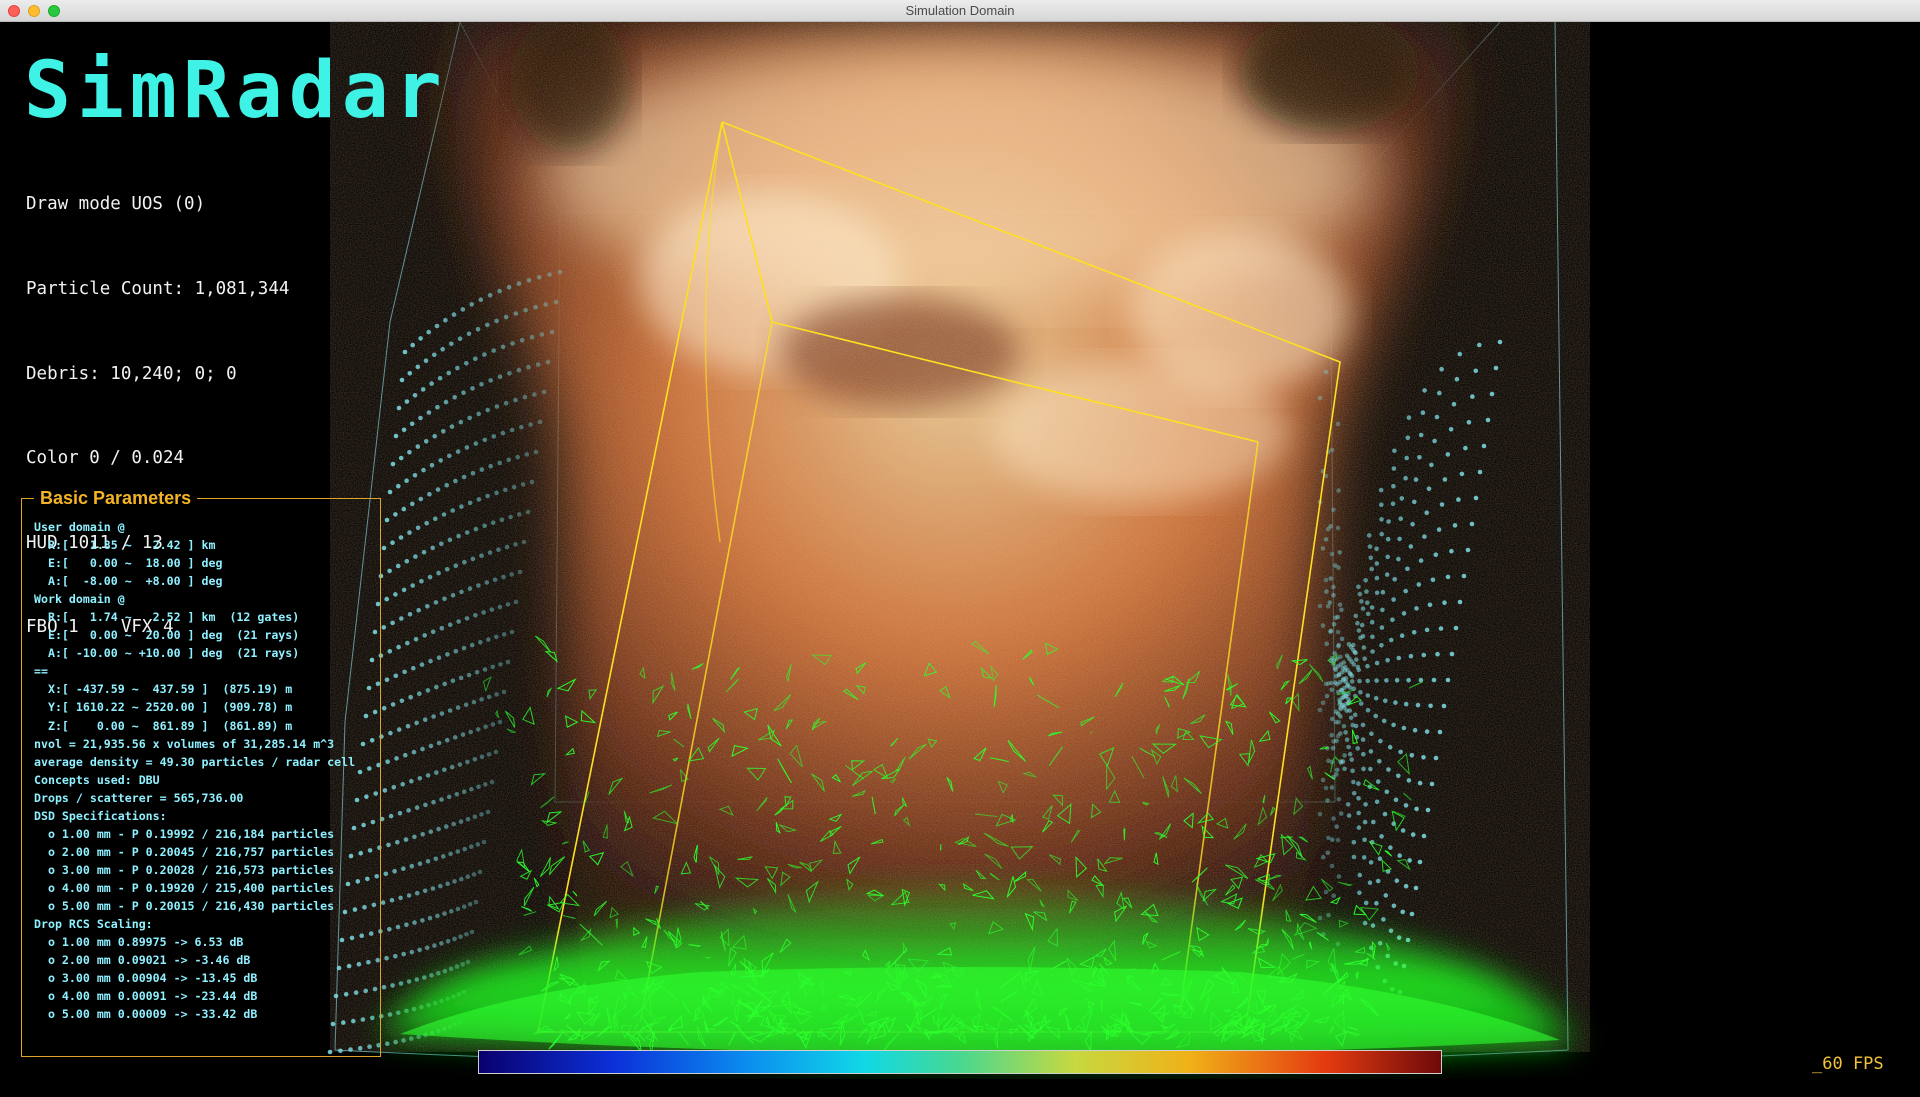 Image resolution: width=1920 pixels, height=1097 pixels. I want to click on parameter-line: E:[ 0.00 ~ 18.00 ] deg, so click(128, 563).